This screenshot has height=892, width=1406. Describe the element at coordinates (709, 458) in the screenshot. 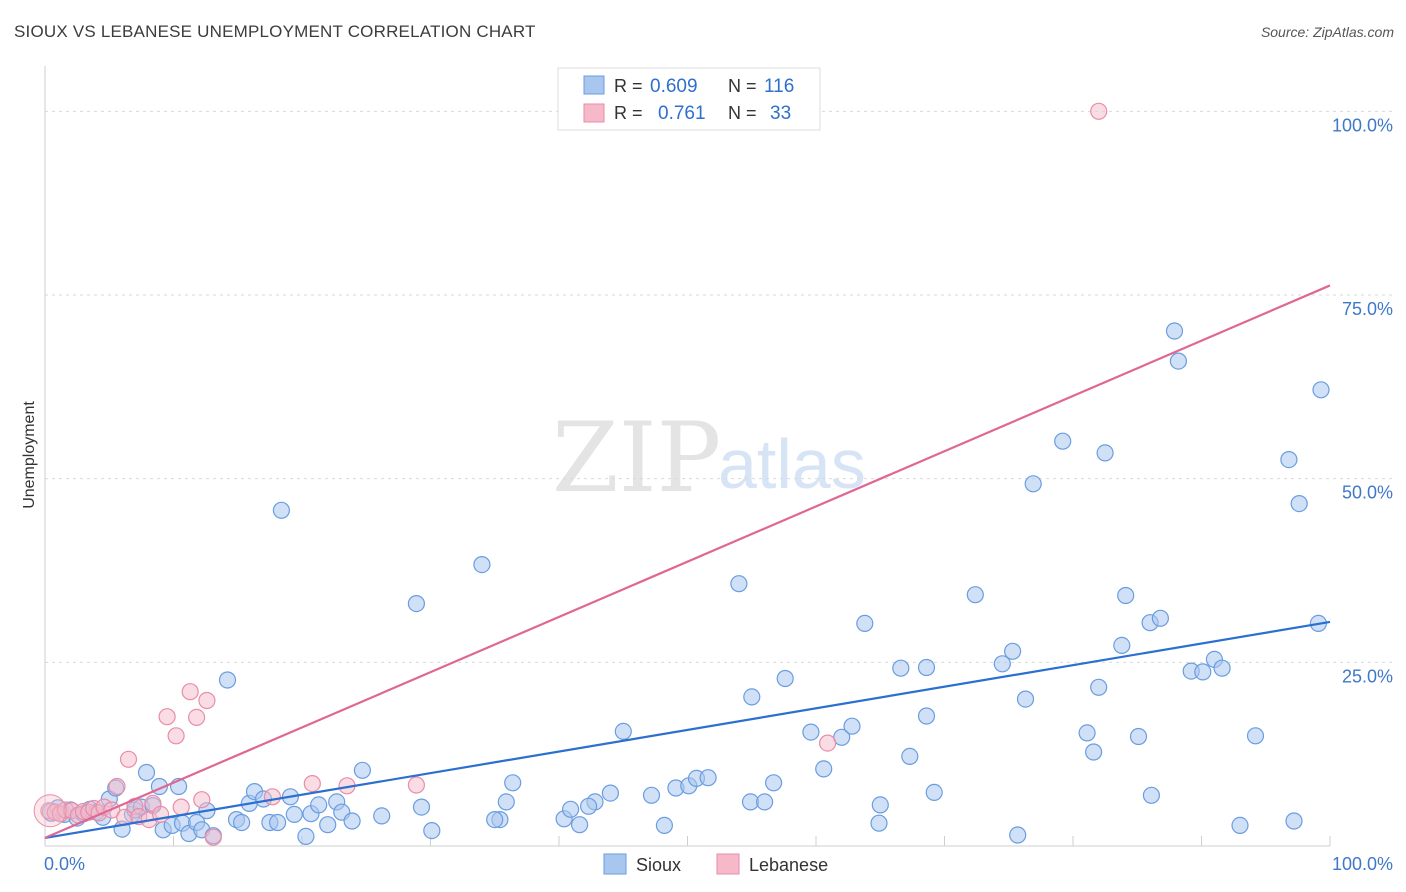

I see `watermark: ZIP atlas` at that location.